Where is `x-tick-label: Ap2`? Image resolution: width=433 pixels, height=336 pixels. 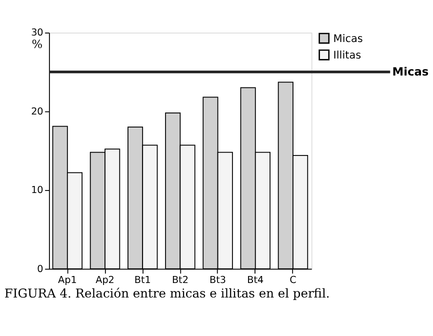 x-tick-label: Ap2 is located at coordinates (105, 280).